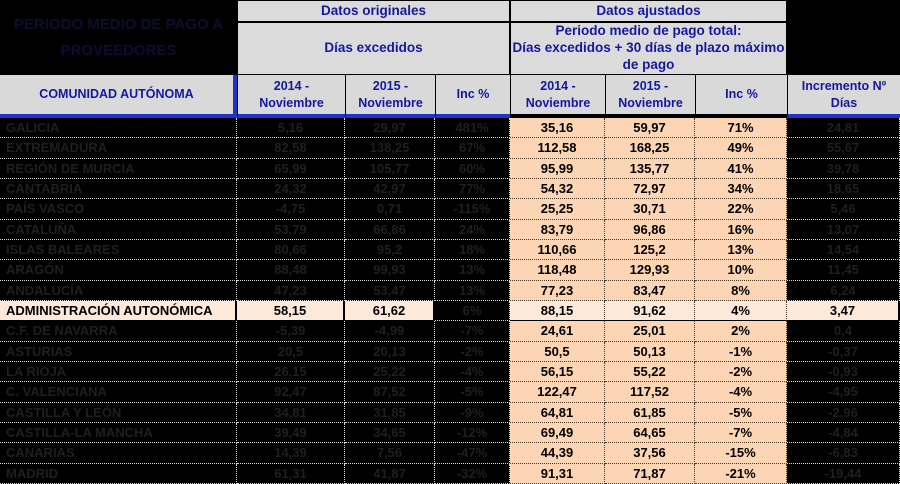  What do you see at coordinates (390, 372) in the screenshot?
I see `cell-orig-2015: 25,22` at bounding box center [390, 372].